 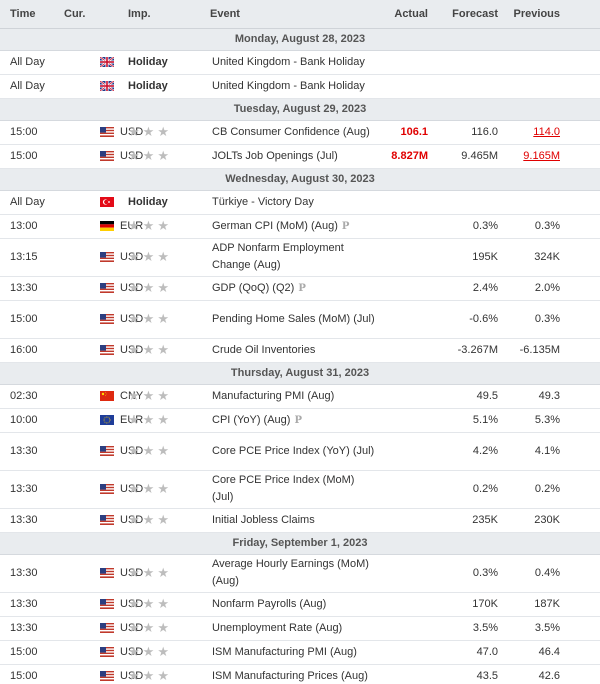 I want to click on event-name: CB Consumer Confidence (Aug), so click(x=293, y=132).